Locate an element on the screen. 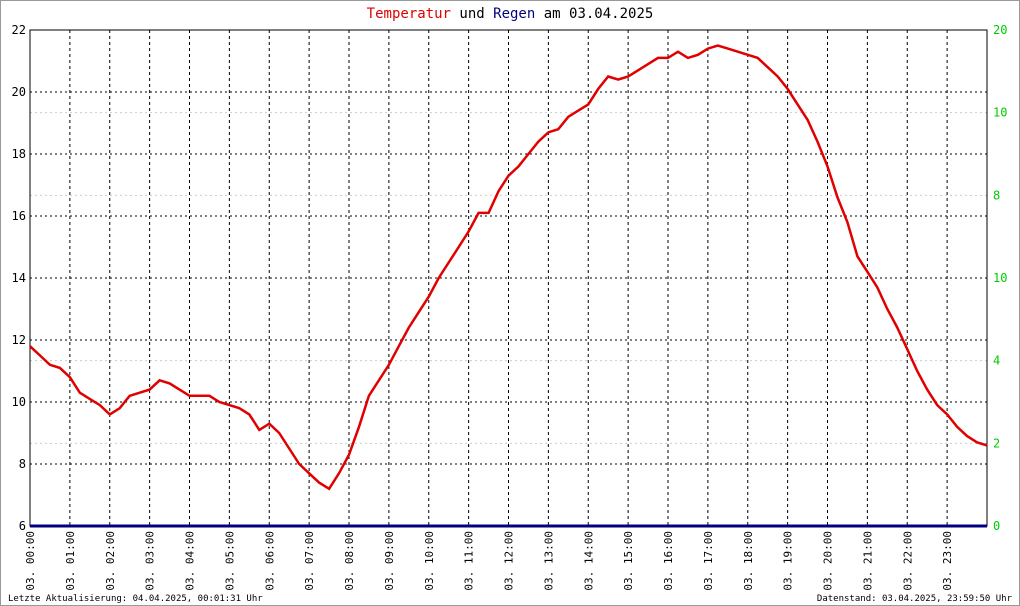  x-tick-label: 03. 16:00 is located at coordinates (668, 561).